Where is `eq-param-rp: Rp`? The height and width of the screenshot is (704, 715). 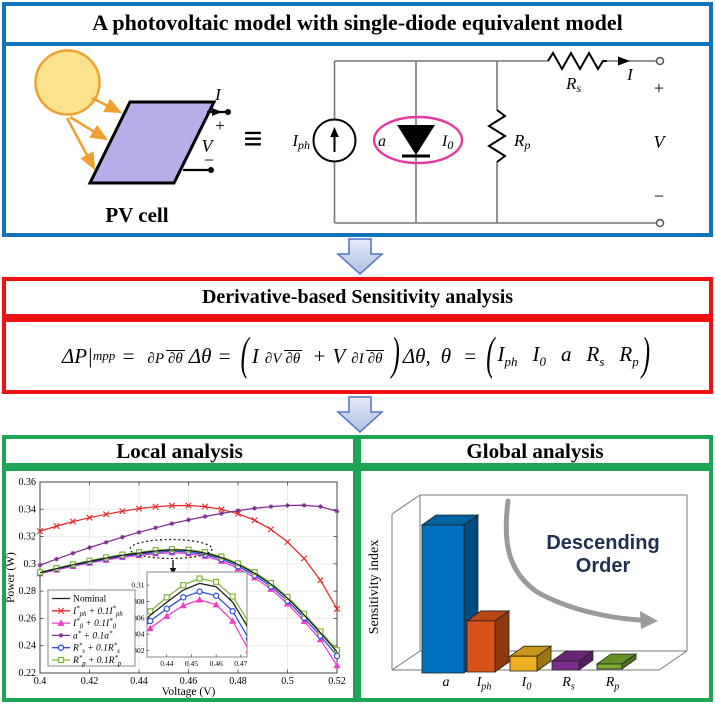 eq-param-rp: Rp is located at coordinates (629, 355).